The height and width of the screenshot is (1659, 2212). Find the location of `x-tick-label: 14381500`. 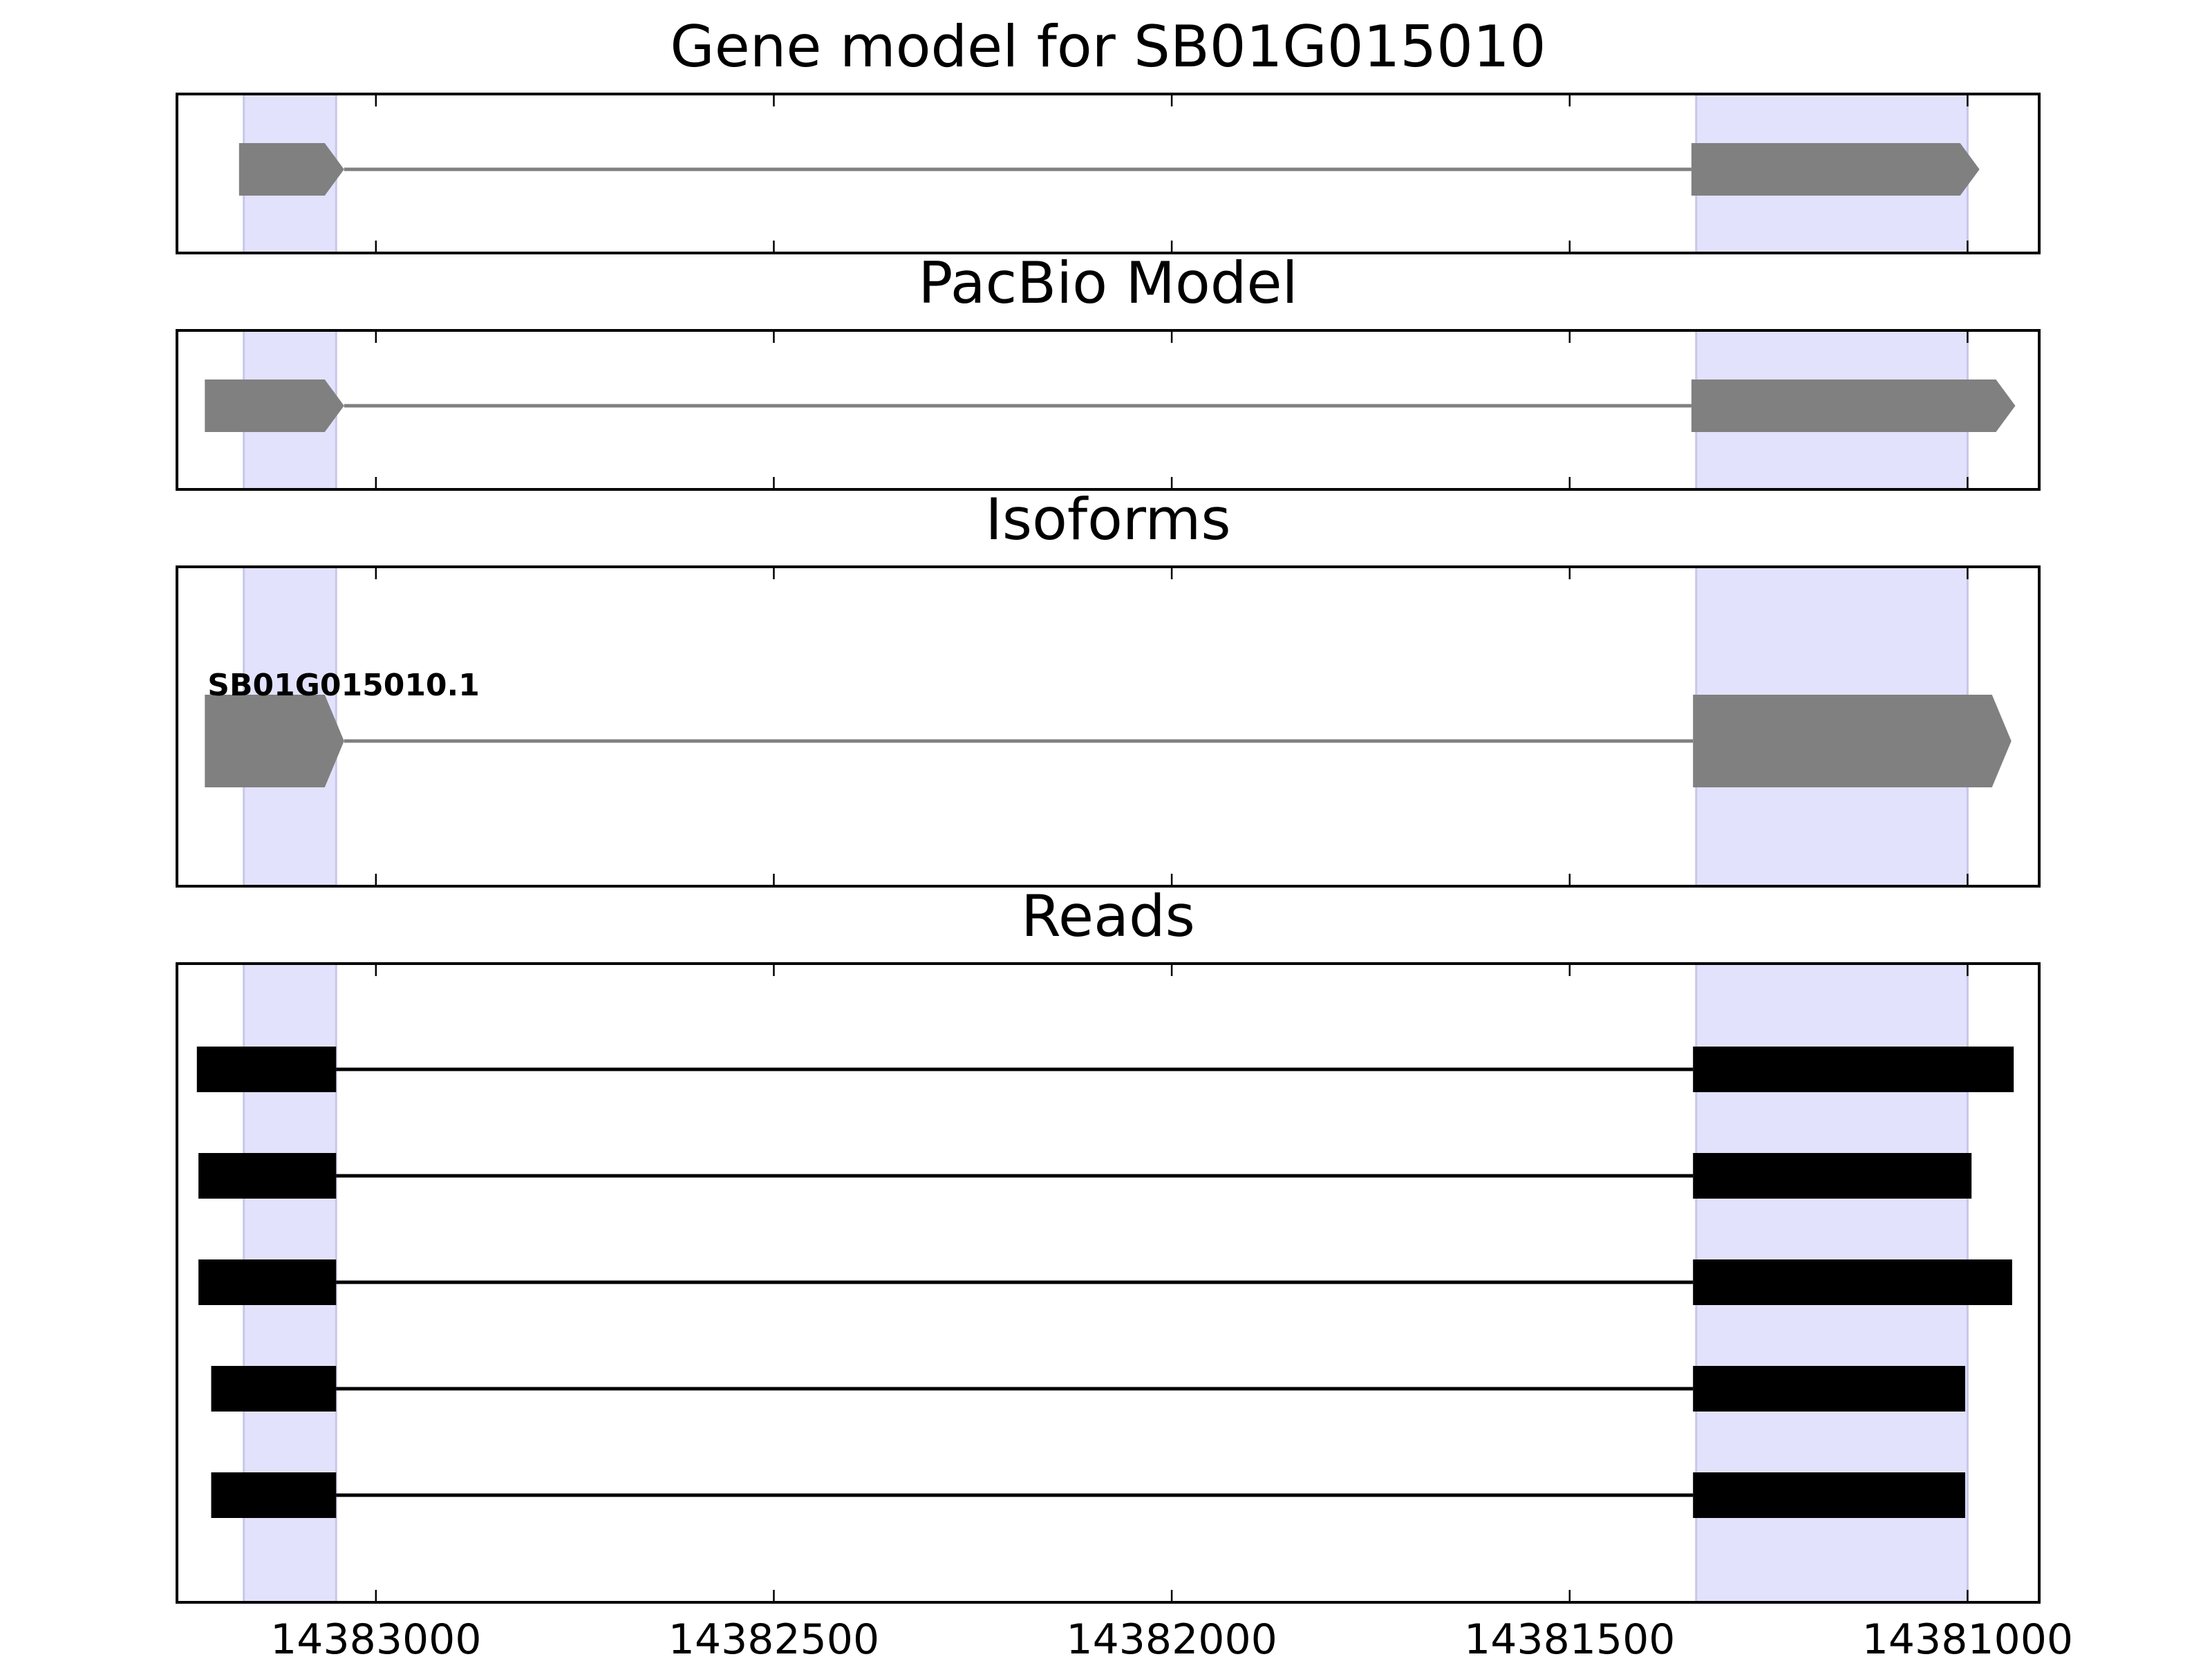

x-tick-label: 14381500 is located at coordinates (1569, 1637).